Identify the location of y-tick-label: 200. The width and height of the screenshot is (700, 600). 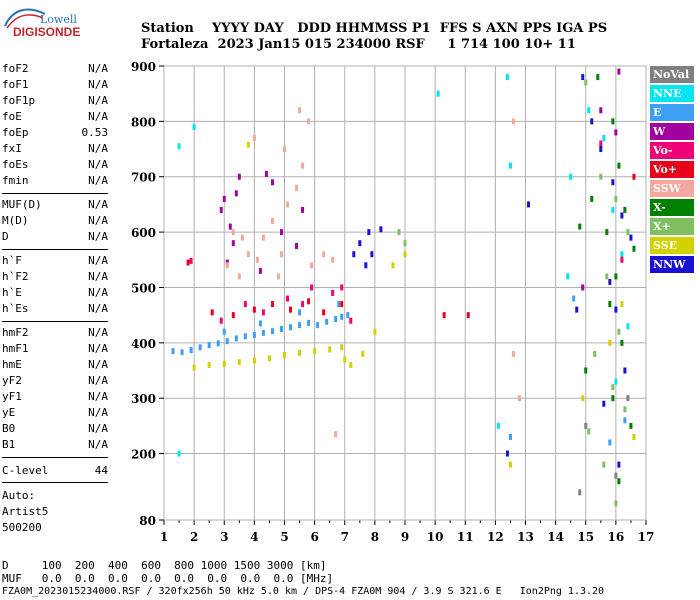
(143, 455).